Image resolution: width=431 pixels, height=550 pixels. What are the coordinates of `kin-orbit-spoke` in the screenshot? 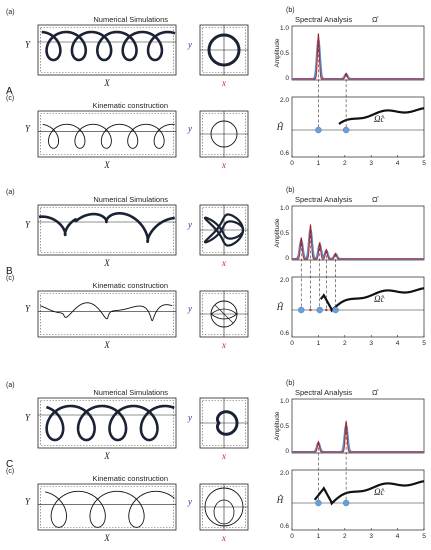 It's located at (224, 314).